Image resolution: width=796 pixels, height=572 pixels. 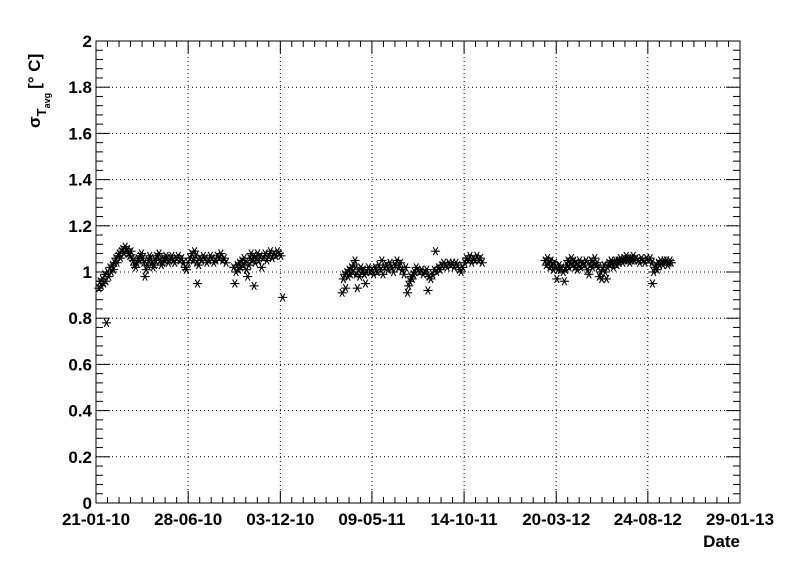 I want to click on y-tick-label: 0.2, so click(x=80, y=457).